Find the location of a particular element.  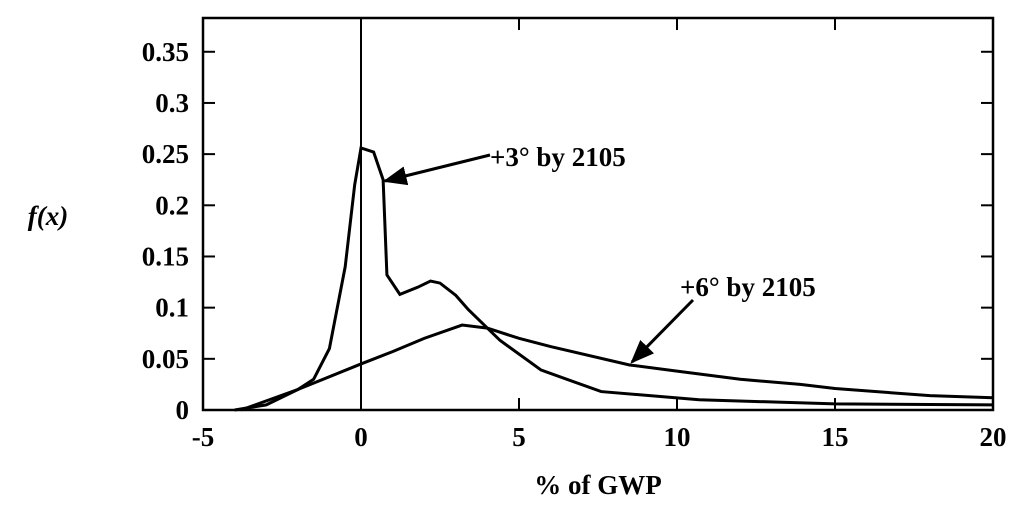

y-tick-label: 0.15 is located at coordinates (165, 256).